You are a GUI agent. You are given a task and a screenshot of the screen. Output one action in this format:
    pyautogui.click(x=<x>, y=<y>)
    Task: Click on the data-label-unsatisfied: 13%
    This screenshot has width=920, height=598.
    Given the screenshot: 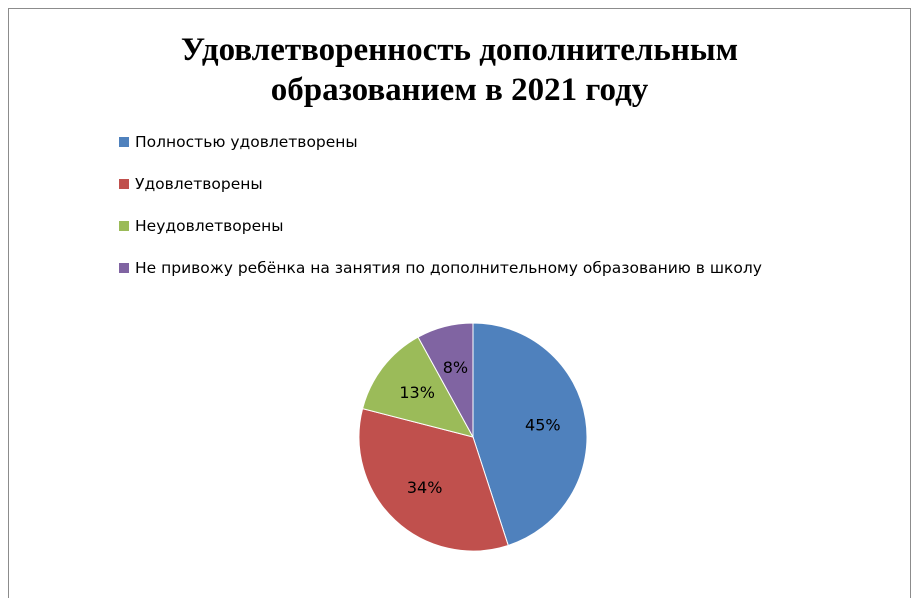 What is the action you would take?
    pyautogui.click(x=417, y=392)
    